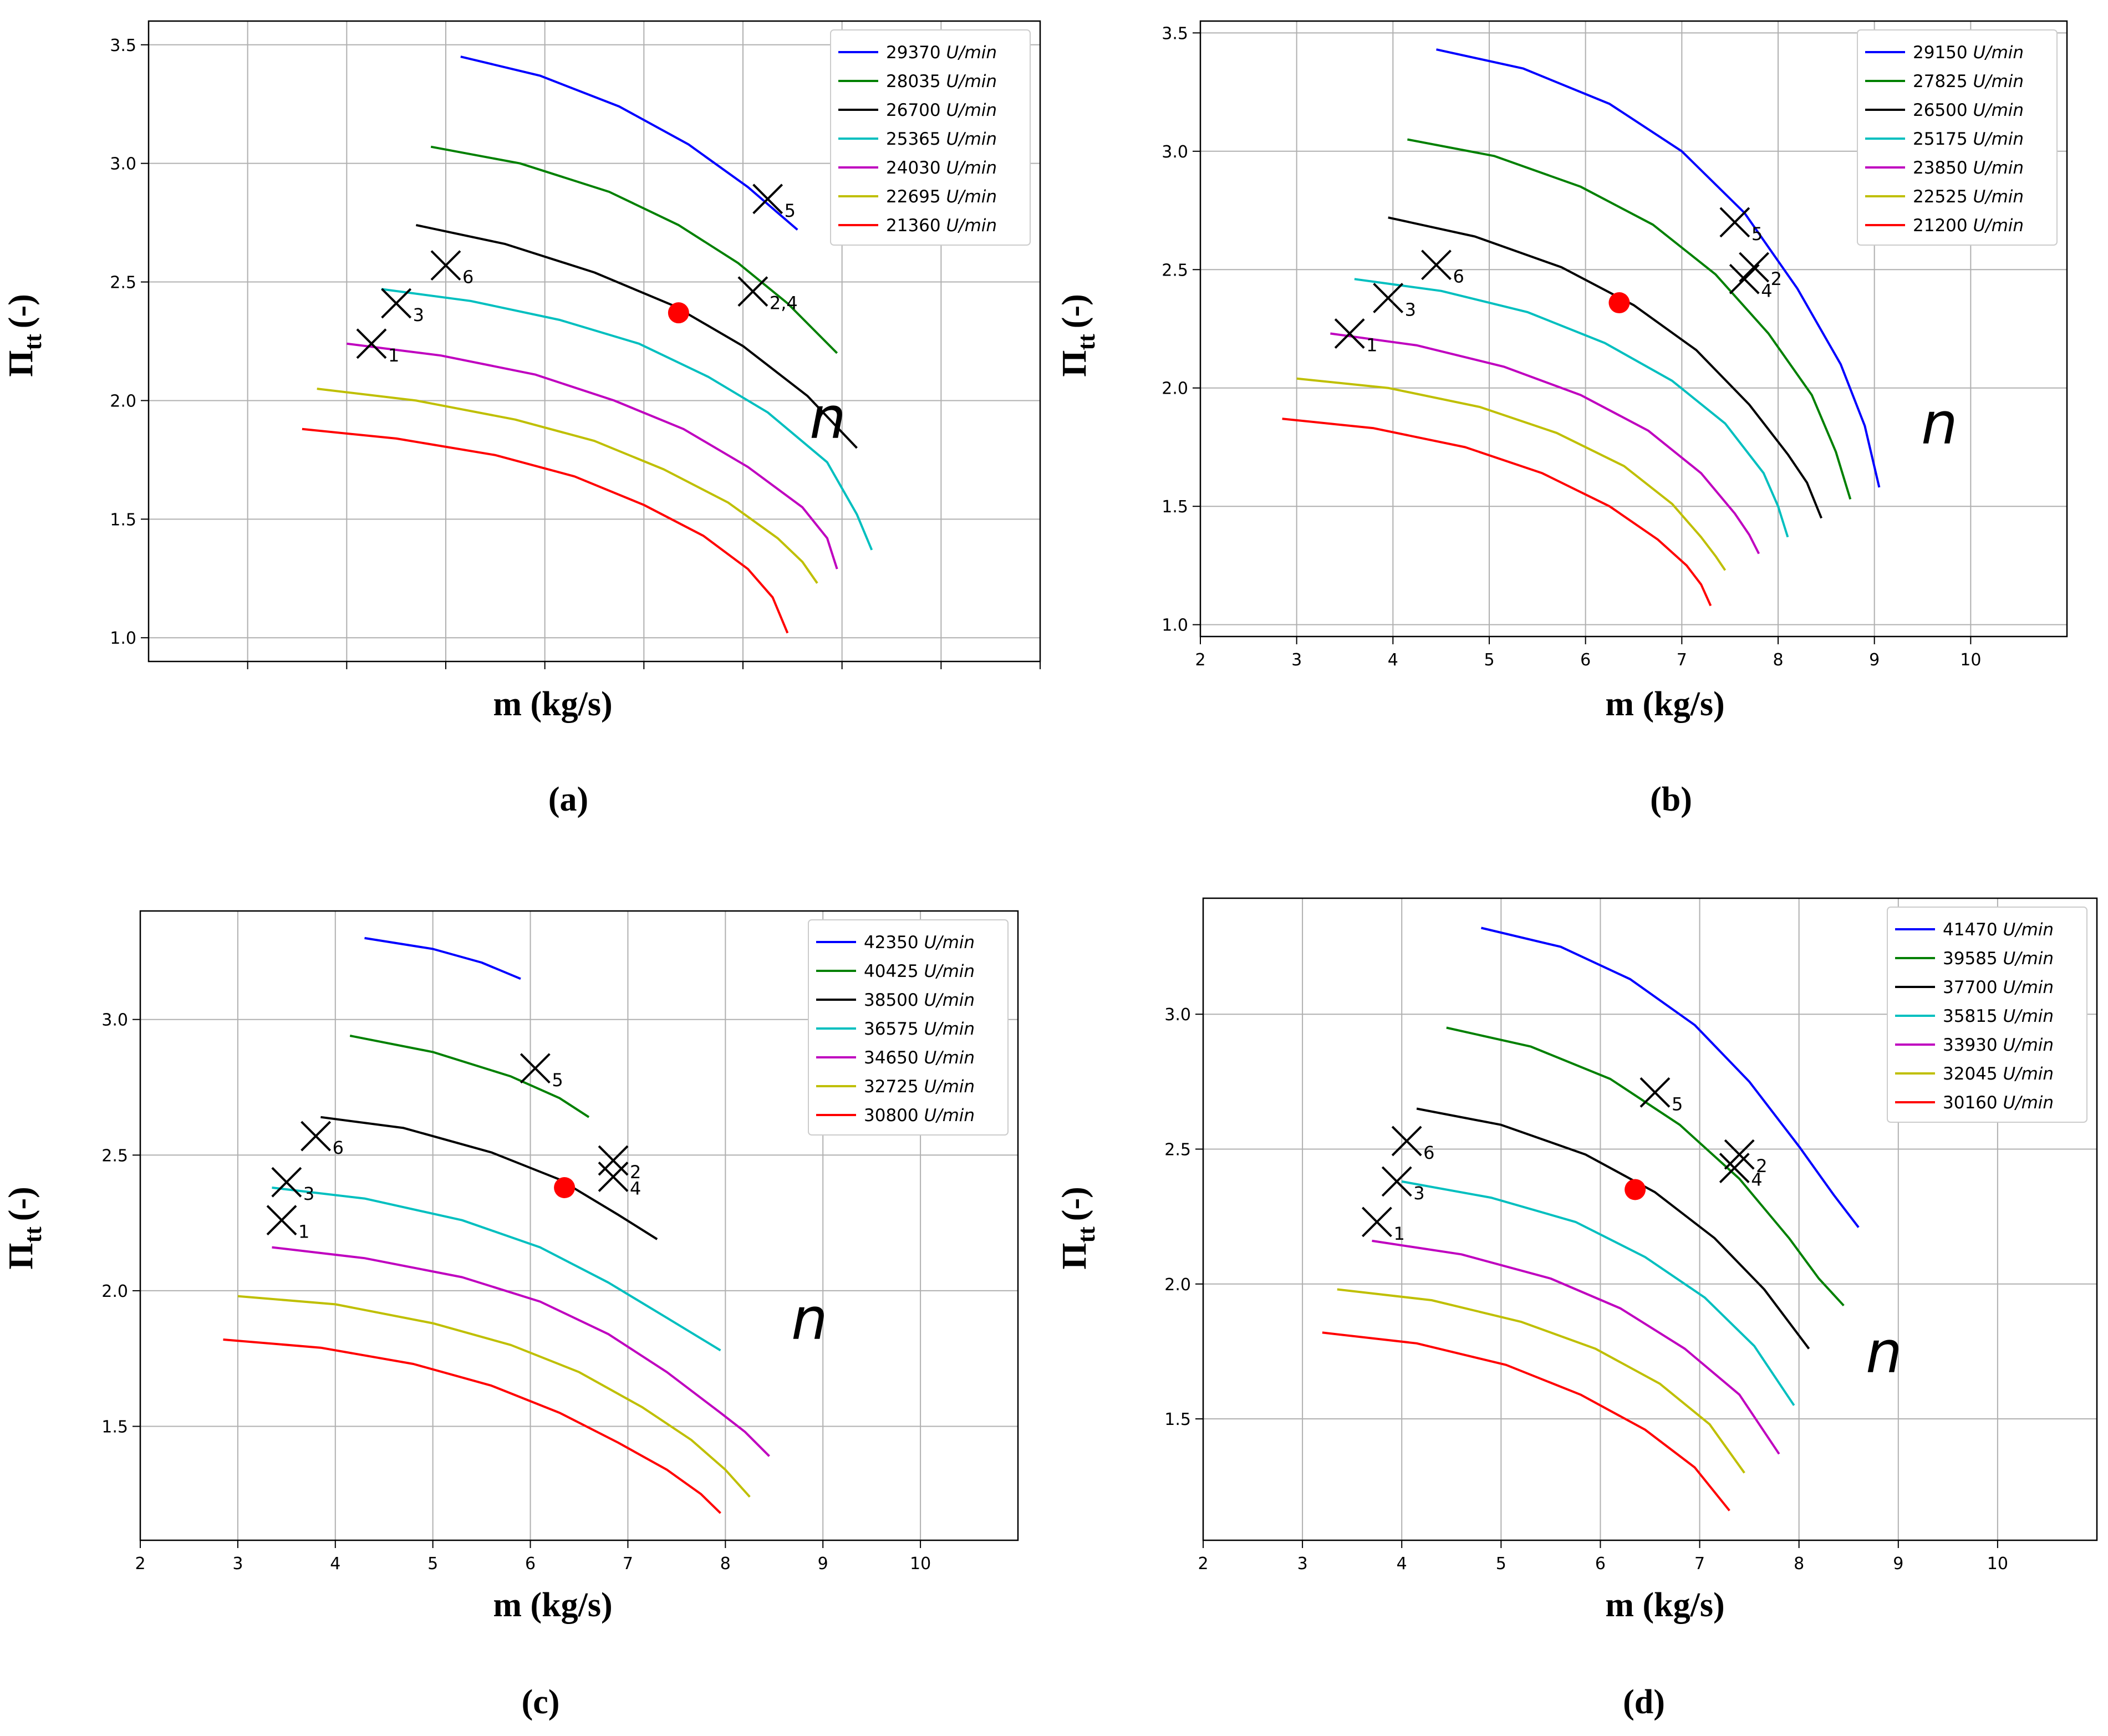  What do you see at coordinates (303, 1232) in the screenshot?
I see `marker-label: 1` at bounding box center [303, 1232].